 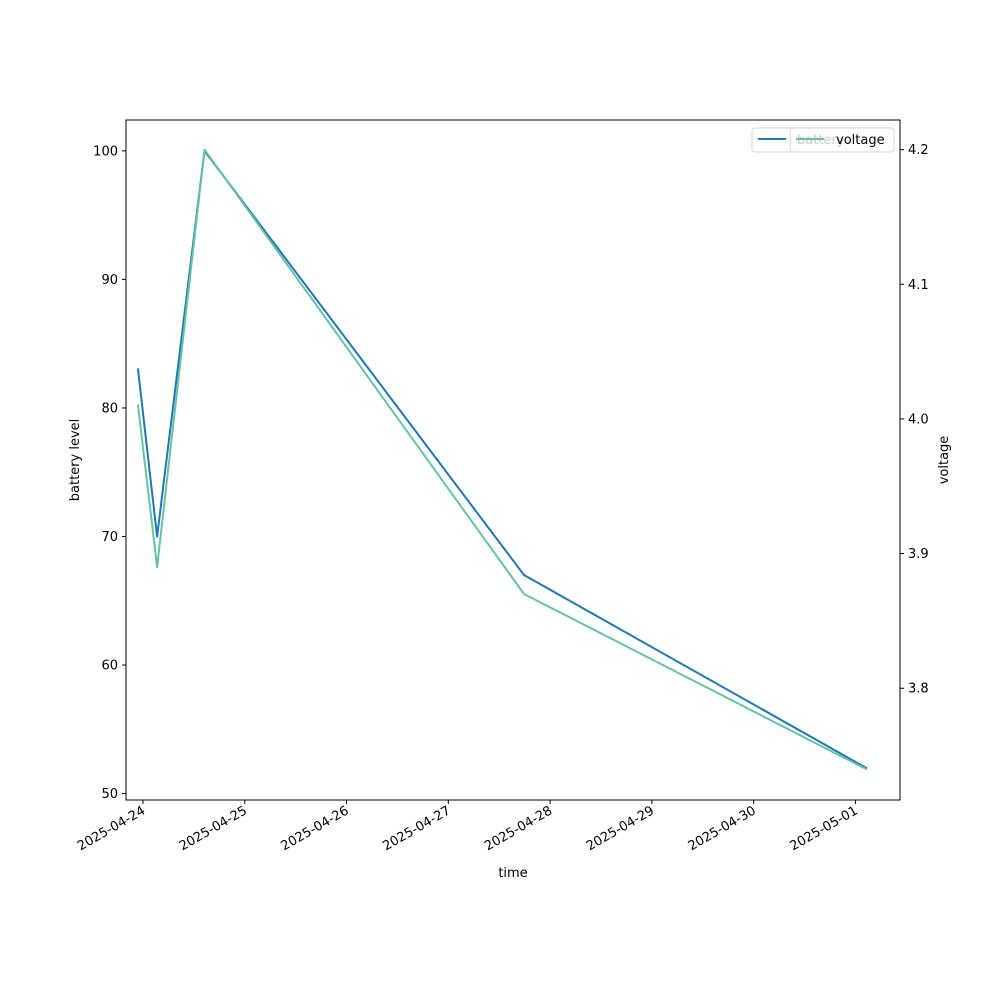 I want to click on left-tick-label: 80, so click(x=109, y=408).